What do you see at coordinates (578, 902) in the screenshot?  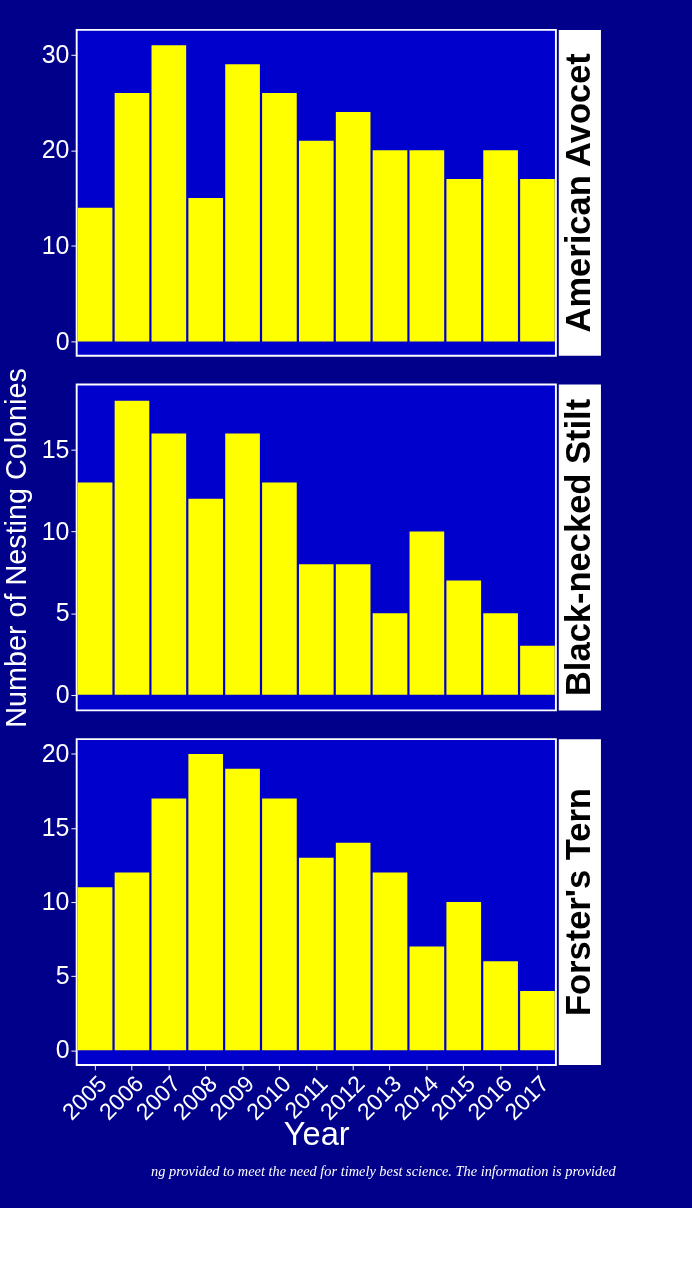 I see `text: Forster's Tern` at bounding box center [578, 902].